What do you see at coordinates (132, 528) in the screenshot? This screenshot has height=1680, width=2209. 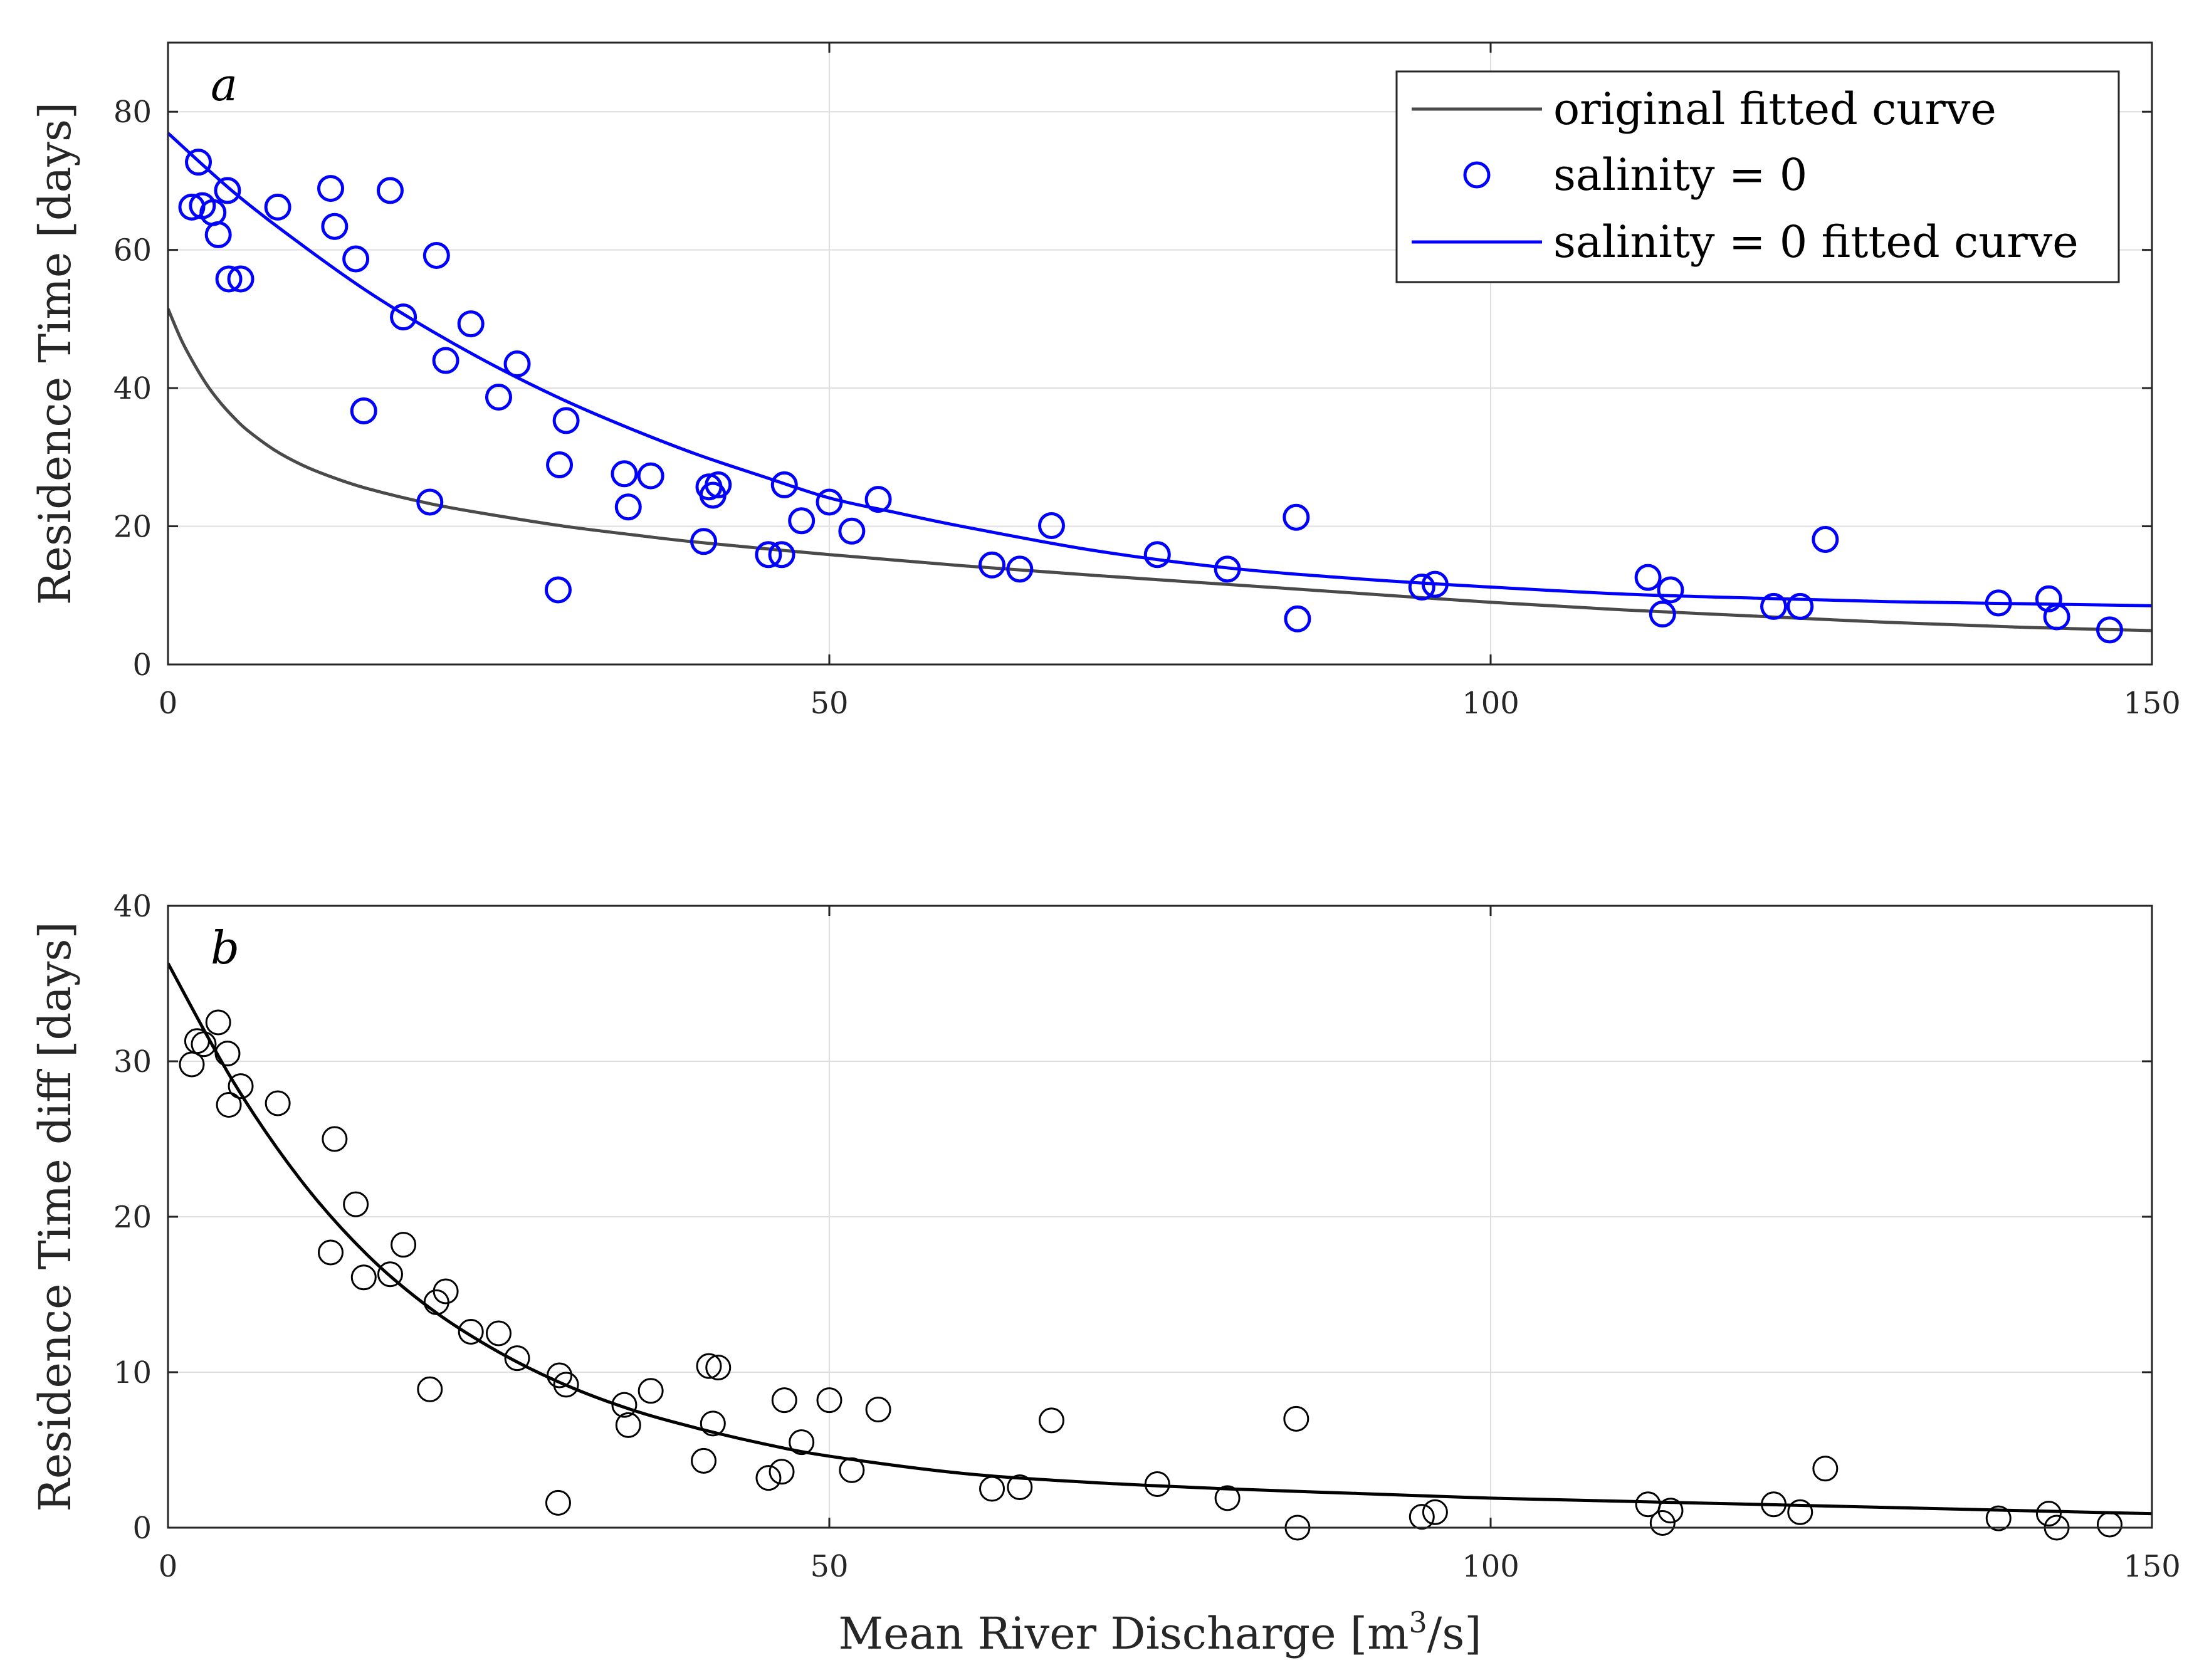 I see `a-ytick-label-20: 20` at bounding box center [132, 528].